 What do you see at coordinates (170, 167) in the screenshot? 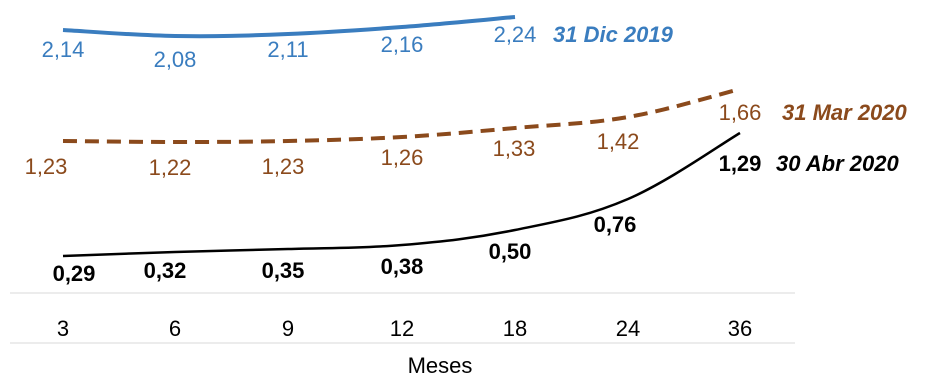
I see `data-label: 1,22` at bounding box center [170, 167].